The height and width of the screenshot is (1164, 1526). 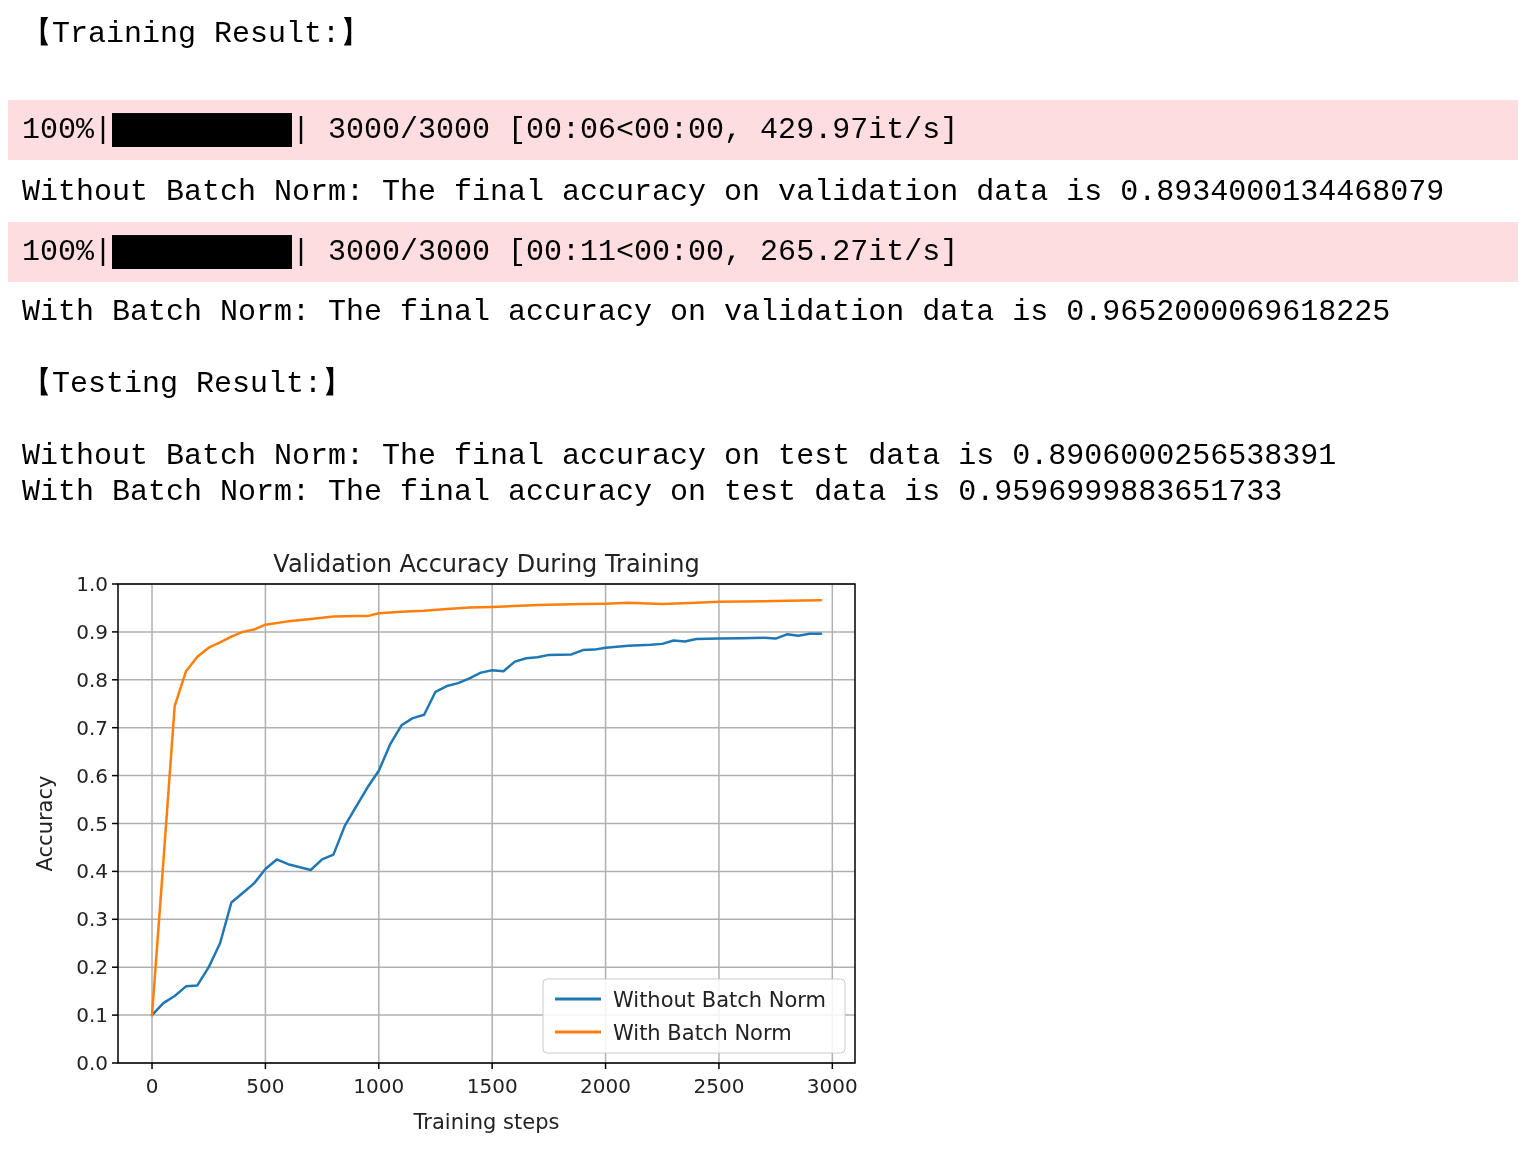 I want to click on text: 100%|██████████| 3000/3000 [00:11<00:00, 265.27it/s], so click(x=490, y=252).